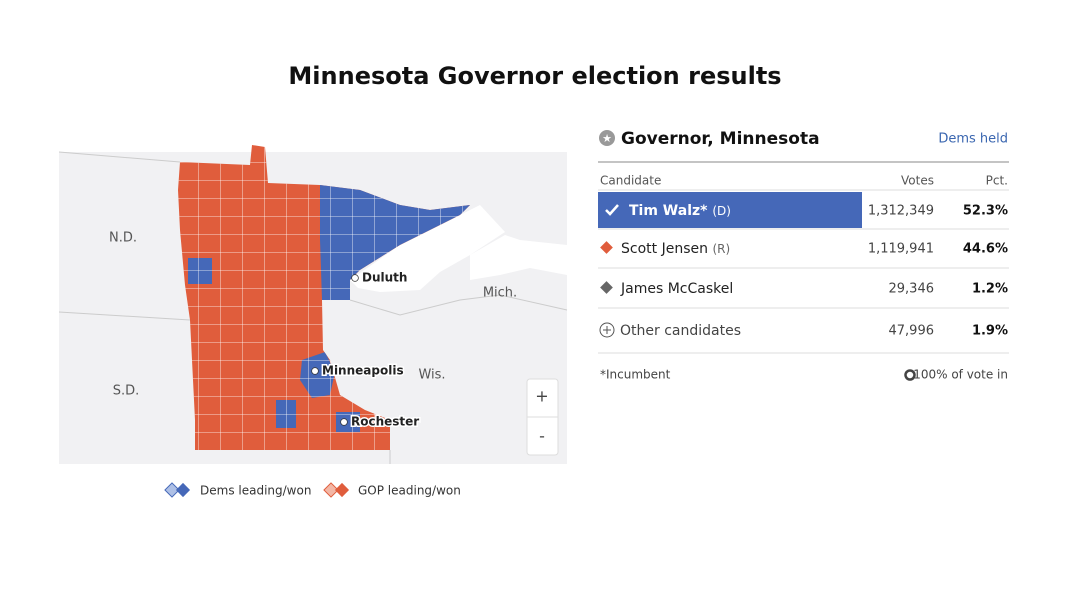  Describe the element at coordinates (912, 331) in the screenshot. I see `votes: 47,996` at that location.